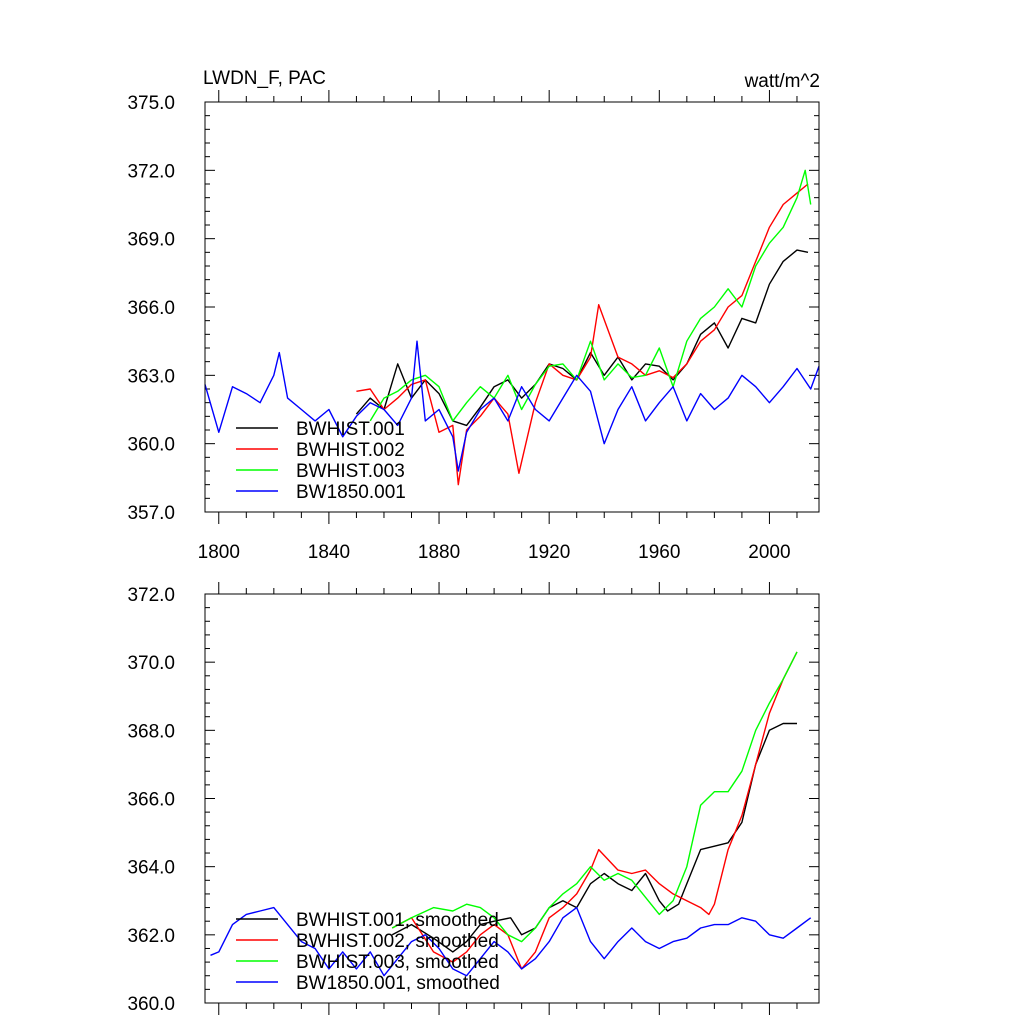  What do you see at coordinates (151, 376) in the screenshot?
I see `top-y-tick-label: 363.0` at bounding box center [151, 376].